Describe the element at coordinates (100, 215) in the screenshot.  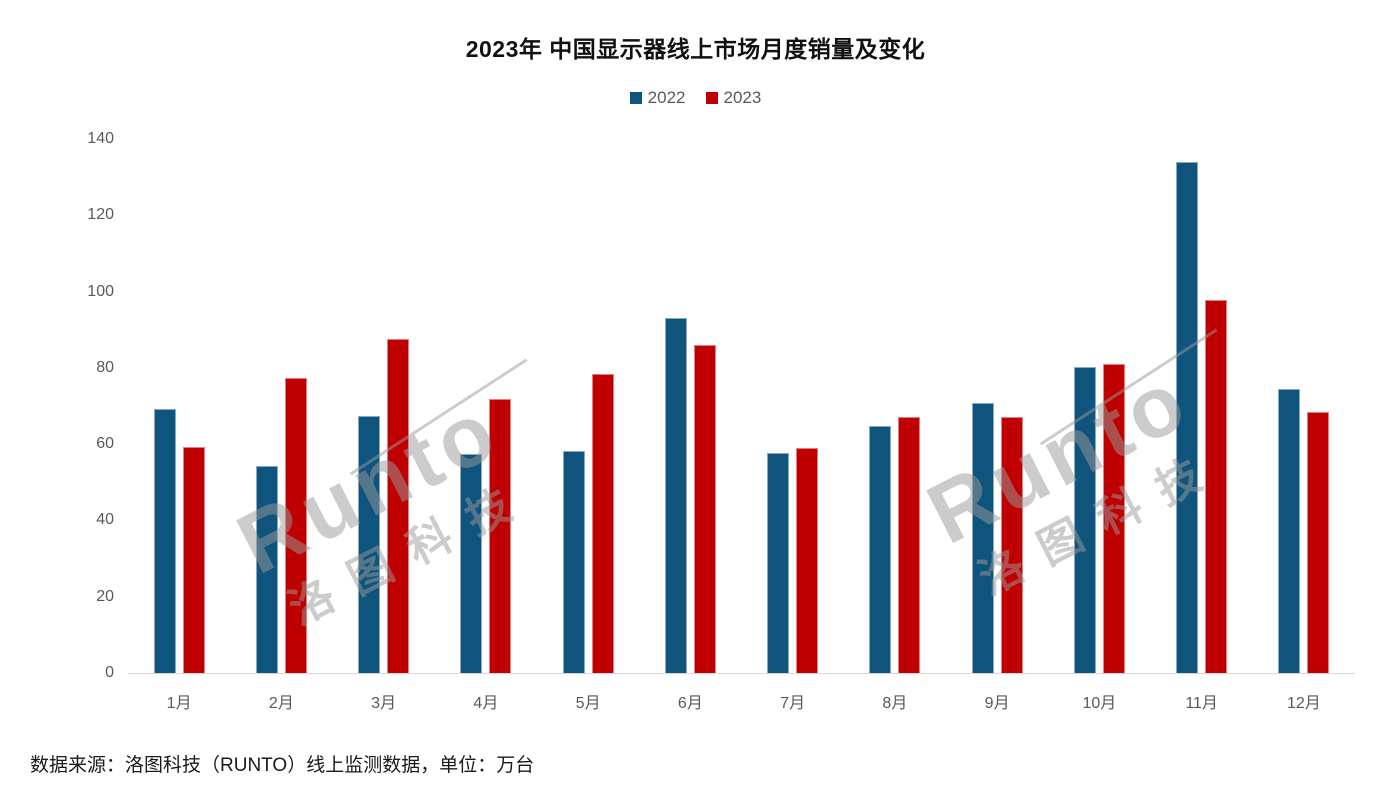
I see `y-tick-label: 120` at that location.